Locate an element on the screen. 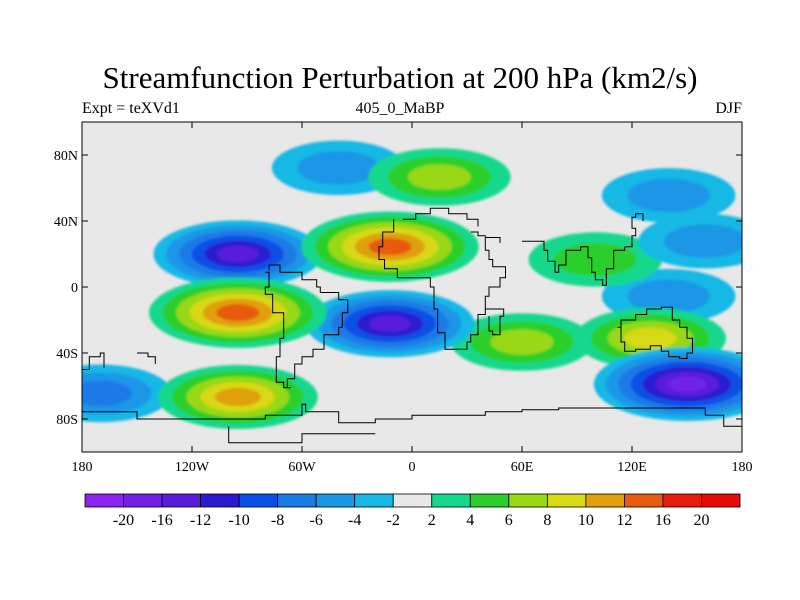 The image size is (800, 600). colorbar-label: 8 is located at coordinates (547, 520).